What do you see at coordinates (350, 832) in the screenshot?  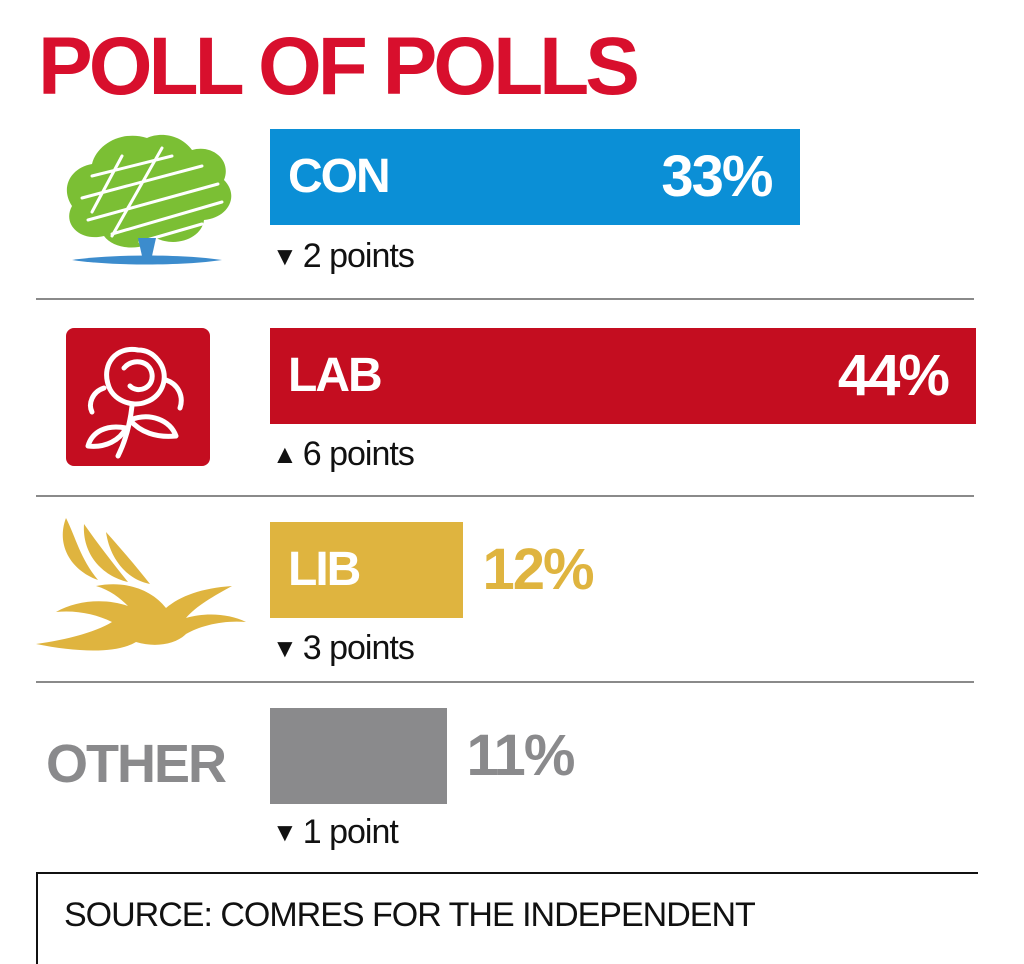 I see `change-text-other: 1 point` at bounding box center [350, 832].